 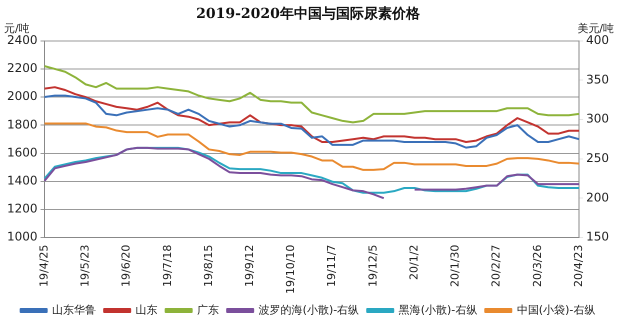 I want to click on y-tick-label: 1400, so click(x=22, y=180).